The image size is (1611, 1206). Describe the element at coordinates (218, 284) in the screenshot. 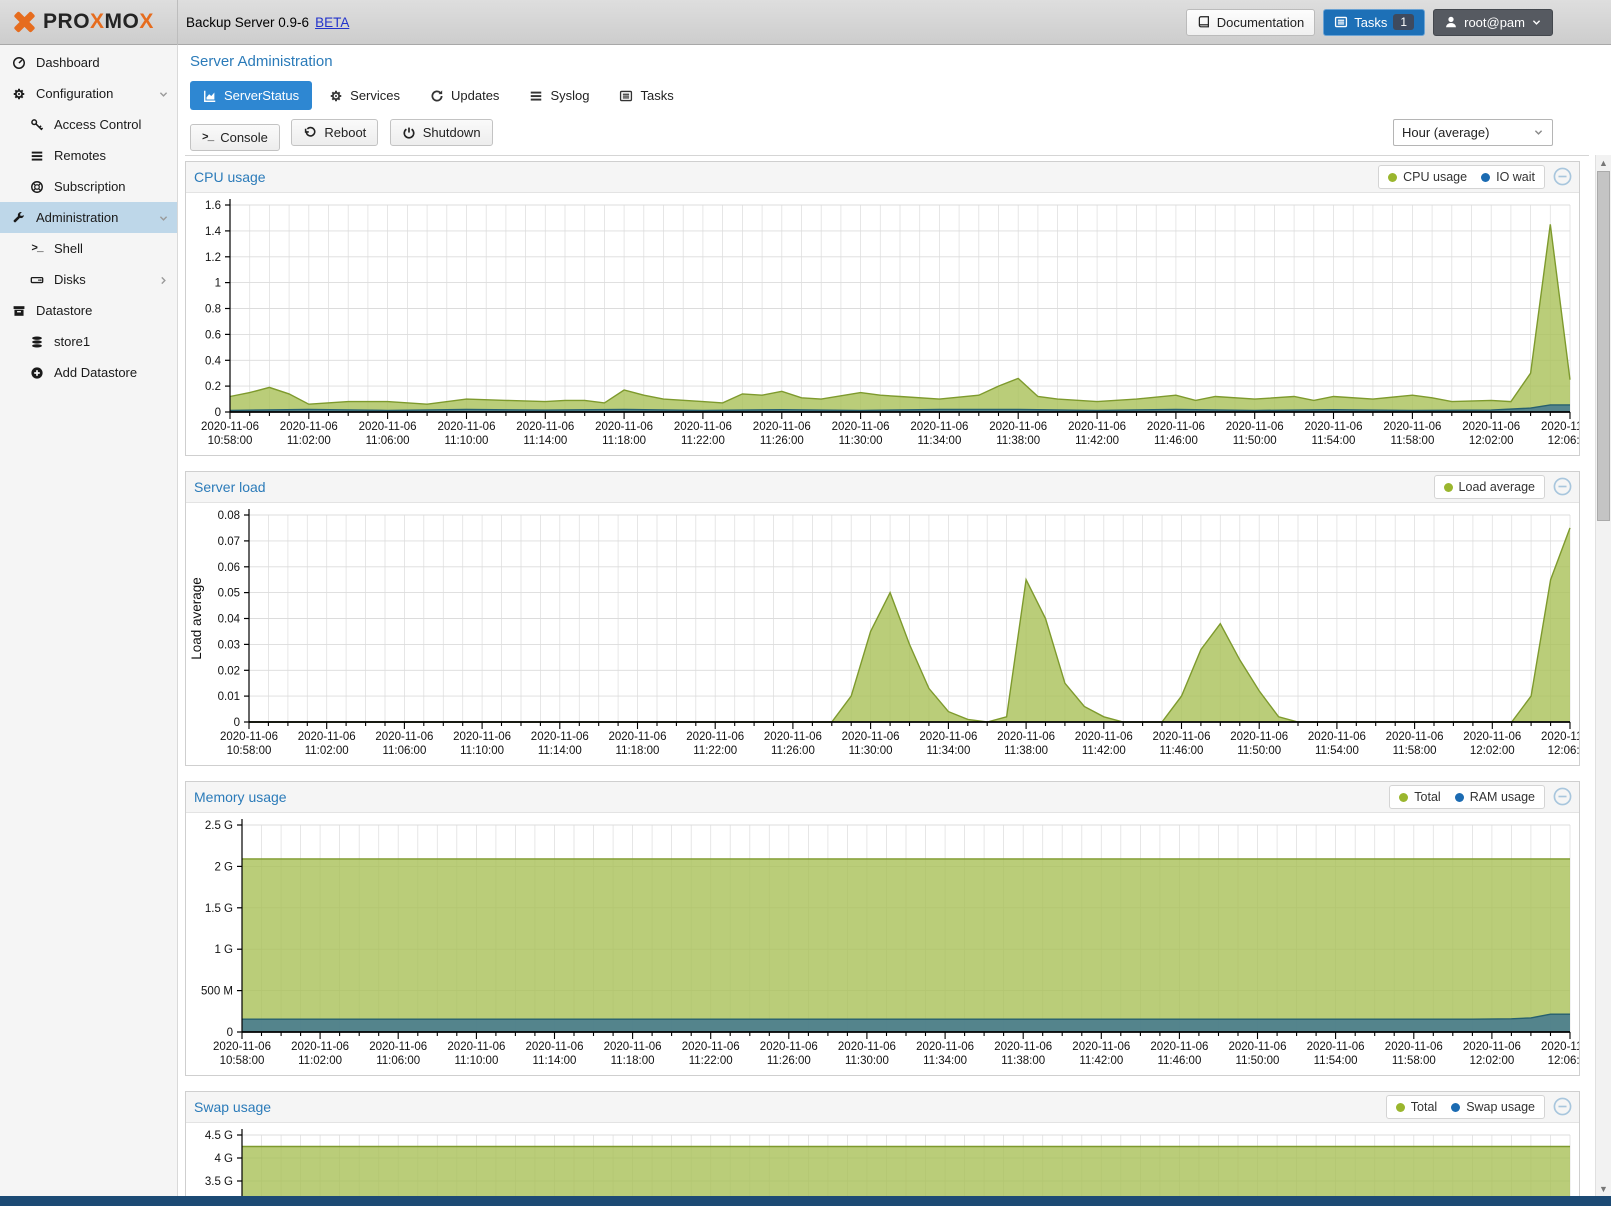

I see `svg-text: 1` at that location.